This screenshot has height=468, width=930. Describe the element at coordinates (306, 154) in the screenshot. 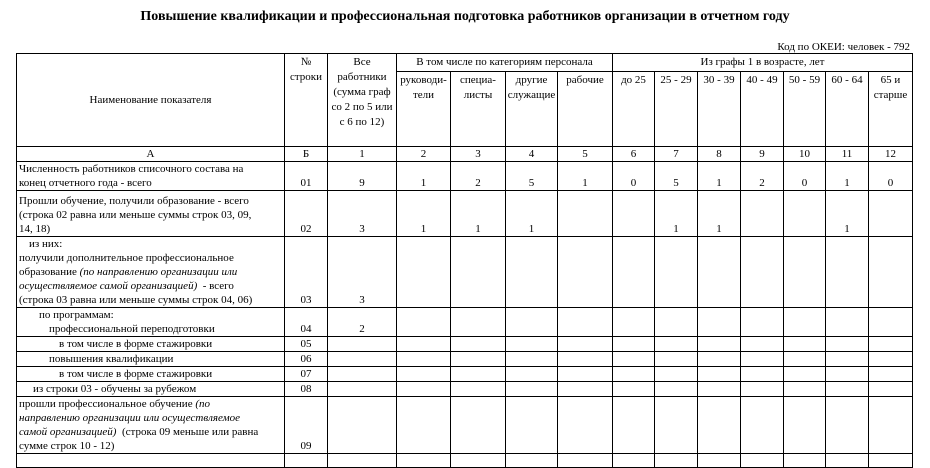

I see `column-code: Б` at that location.